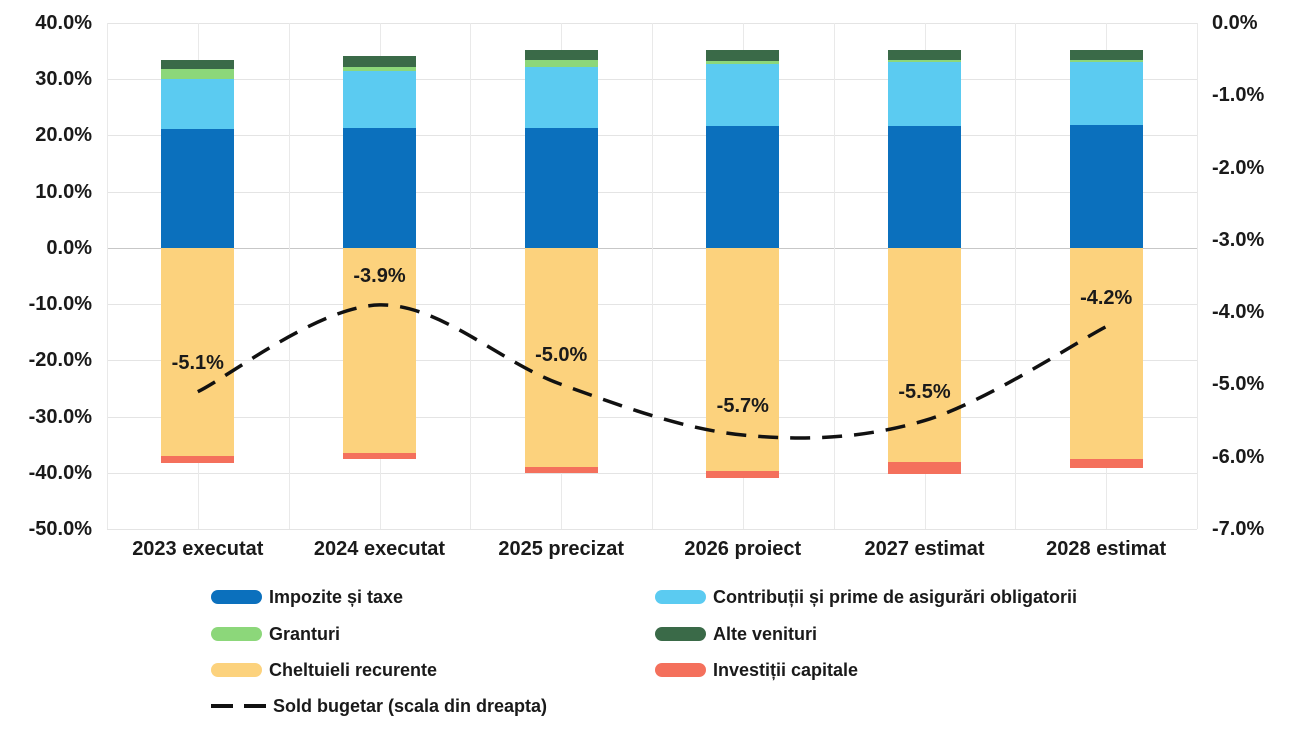 Image resolution: width=1294 pixels, height=734 pixels. Describe the element at coordinates (336, 597) in the screenshot. I see `legend-label: Impozite și taxe` at that location.